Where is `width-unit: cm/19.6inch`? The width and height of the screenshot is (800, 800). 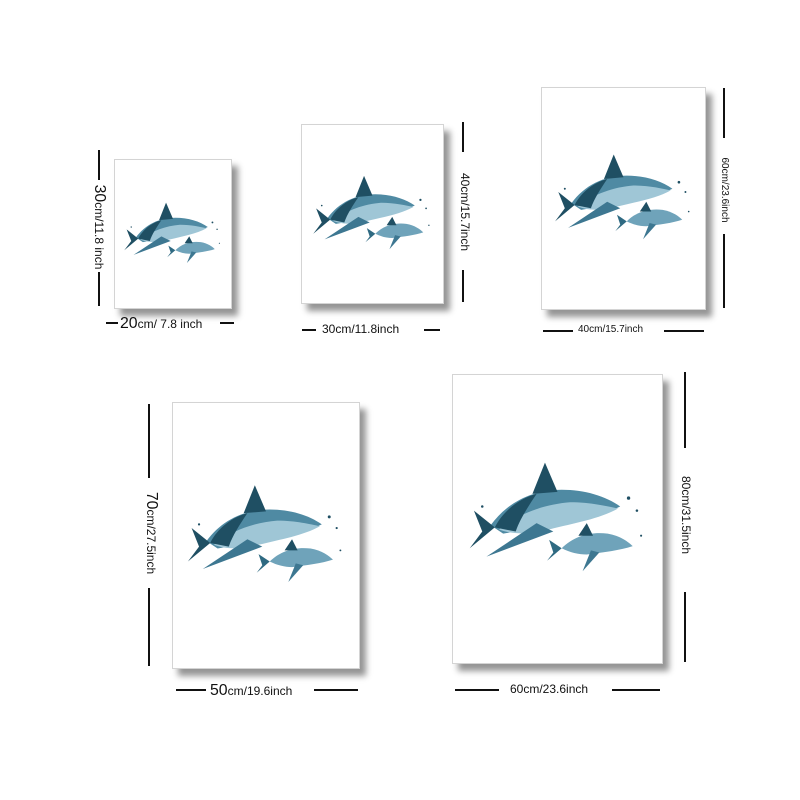 width-unit: cm/19.6inch is located at coordinates (260, 691).